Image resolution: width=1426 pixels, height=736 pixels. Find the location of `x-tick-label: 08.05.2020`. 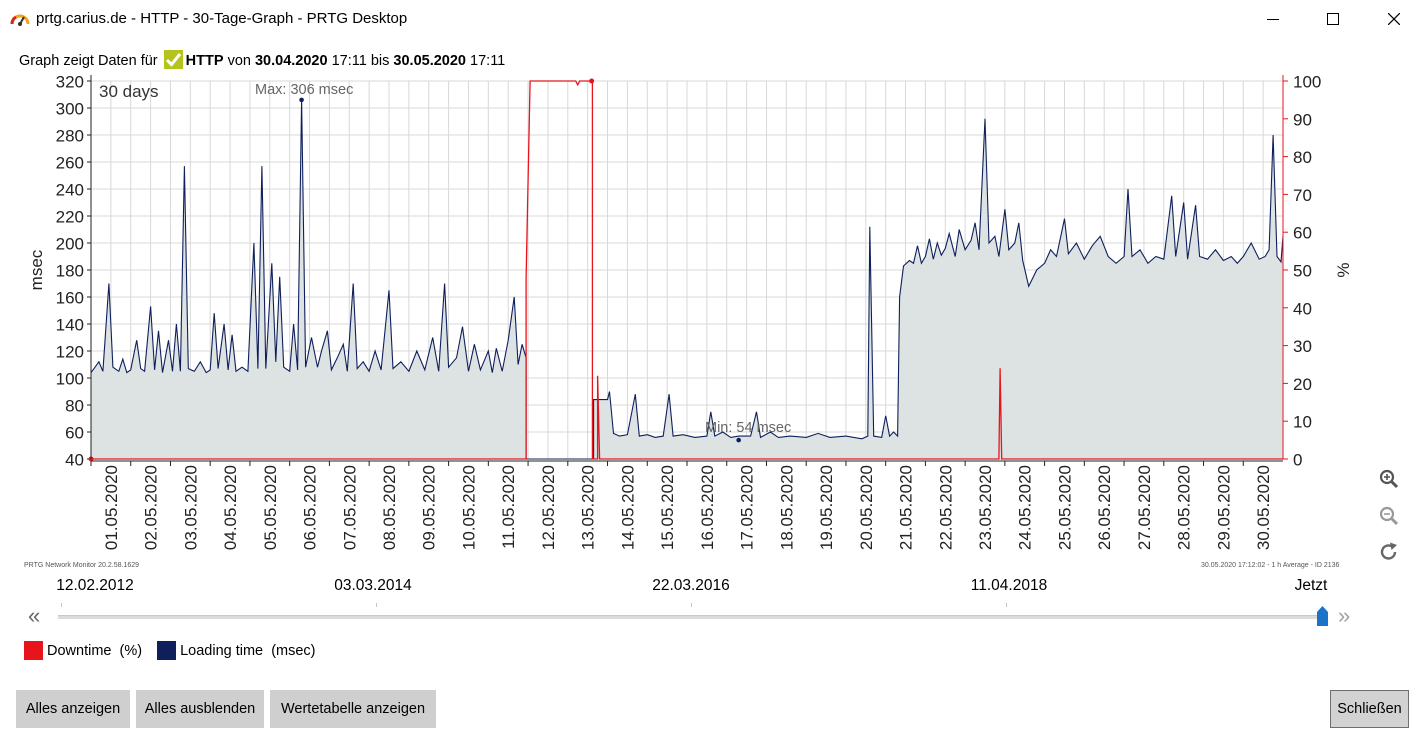

x-tick-label: 08.05.2020 is located at coordinates (389, 507).